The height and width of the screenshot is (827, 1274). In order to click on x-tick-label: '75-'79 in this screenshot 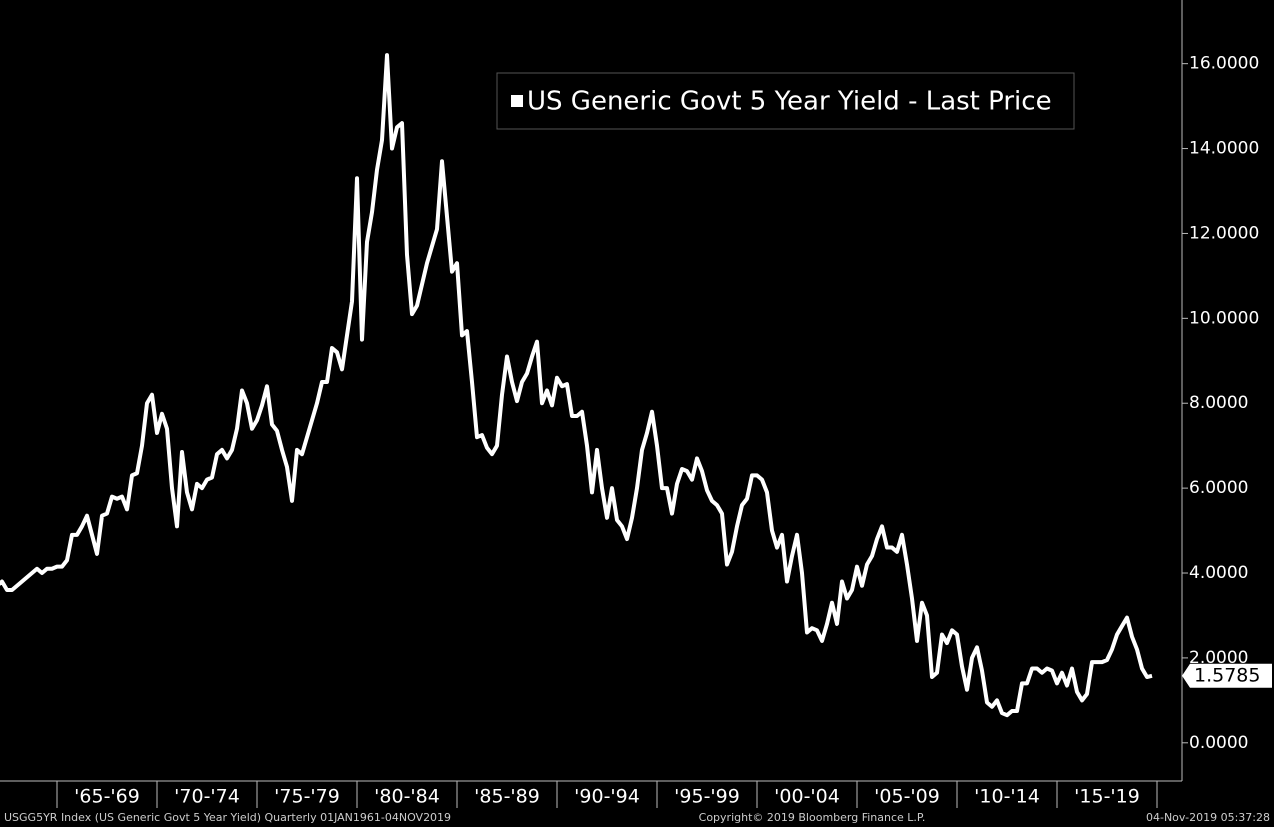, I will do `click(307, 797)`.